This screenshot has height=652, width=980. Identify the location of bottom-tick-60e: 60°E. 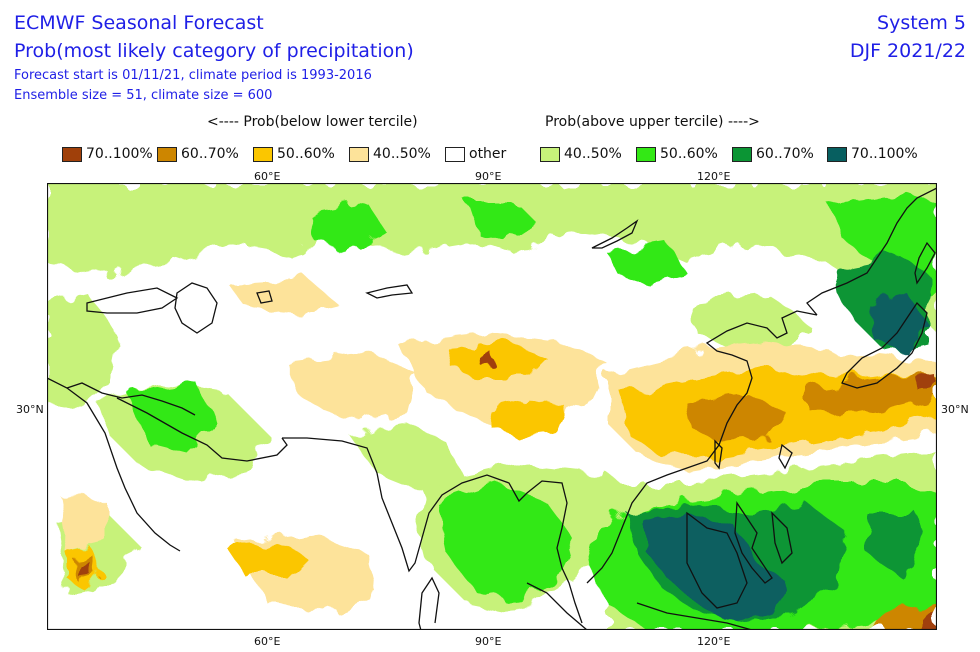
(267, 641).